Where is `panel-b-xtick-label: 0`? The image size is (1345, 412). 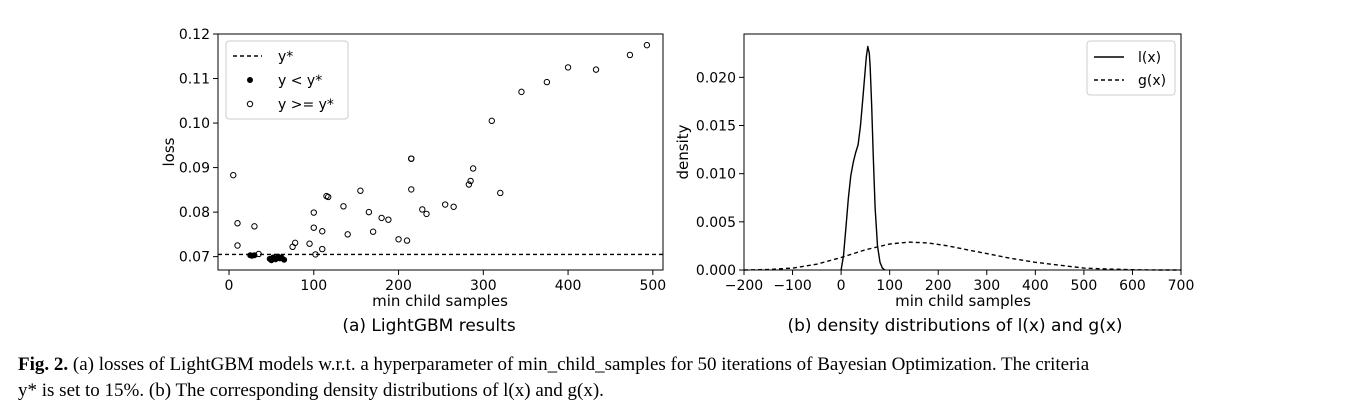 panel-b-xtick-label: 0 is located at coordinates (841, 286).